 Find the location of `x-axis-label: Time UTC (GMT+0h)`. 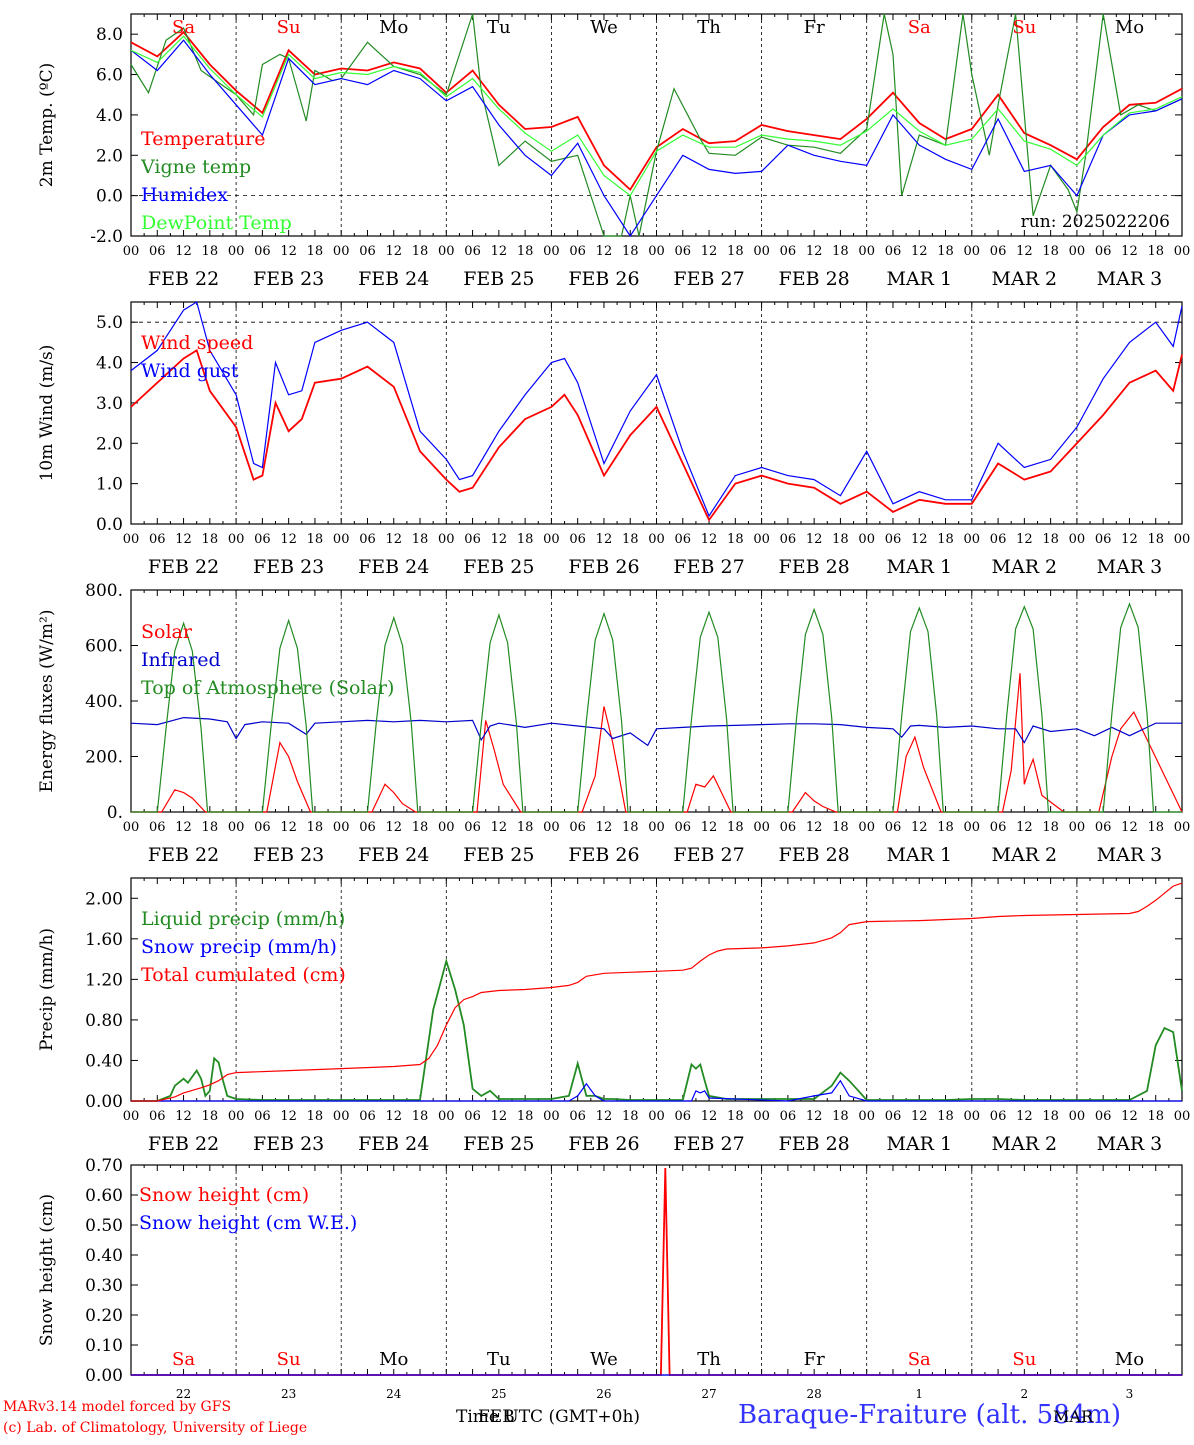

x-axis-label: Time UTC (GMT+0h) is located at coordinates (548, 1417).